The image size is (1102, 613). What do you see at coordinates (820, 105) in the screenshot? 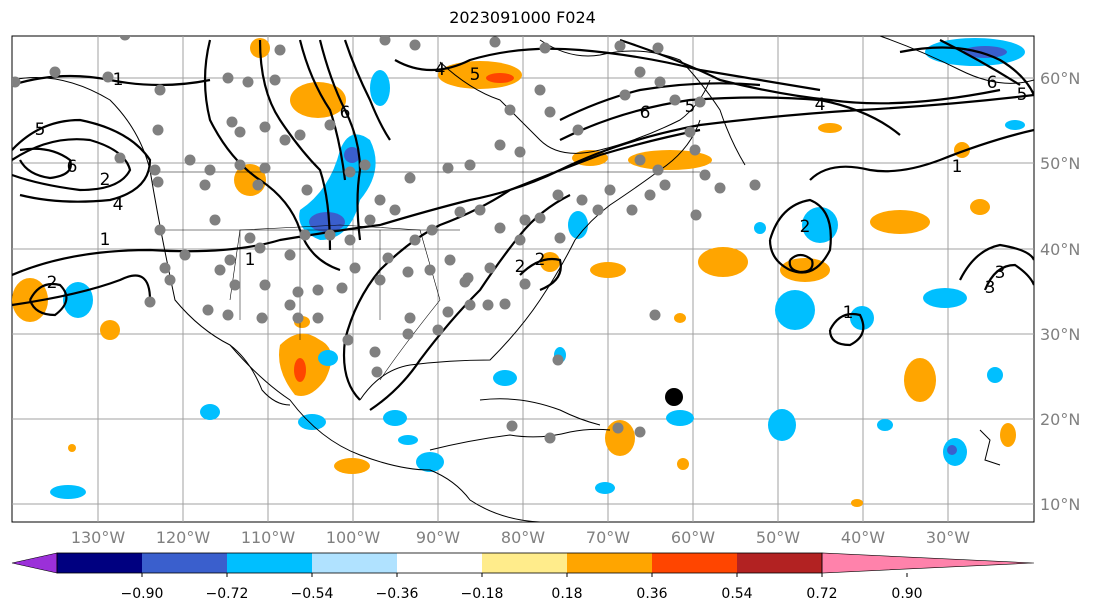
I see `contour-label: 4` at bounding box center [820, 105].